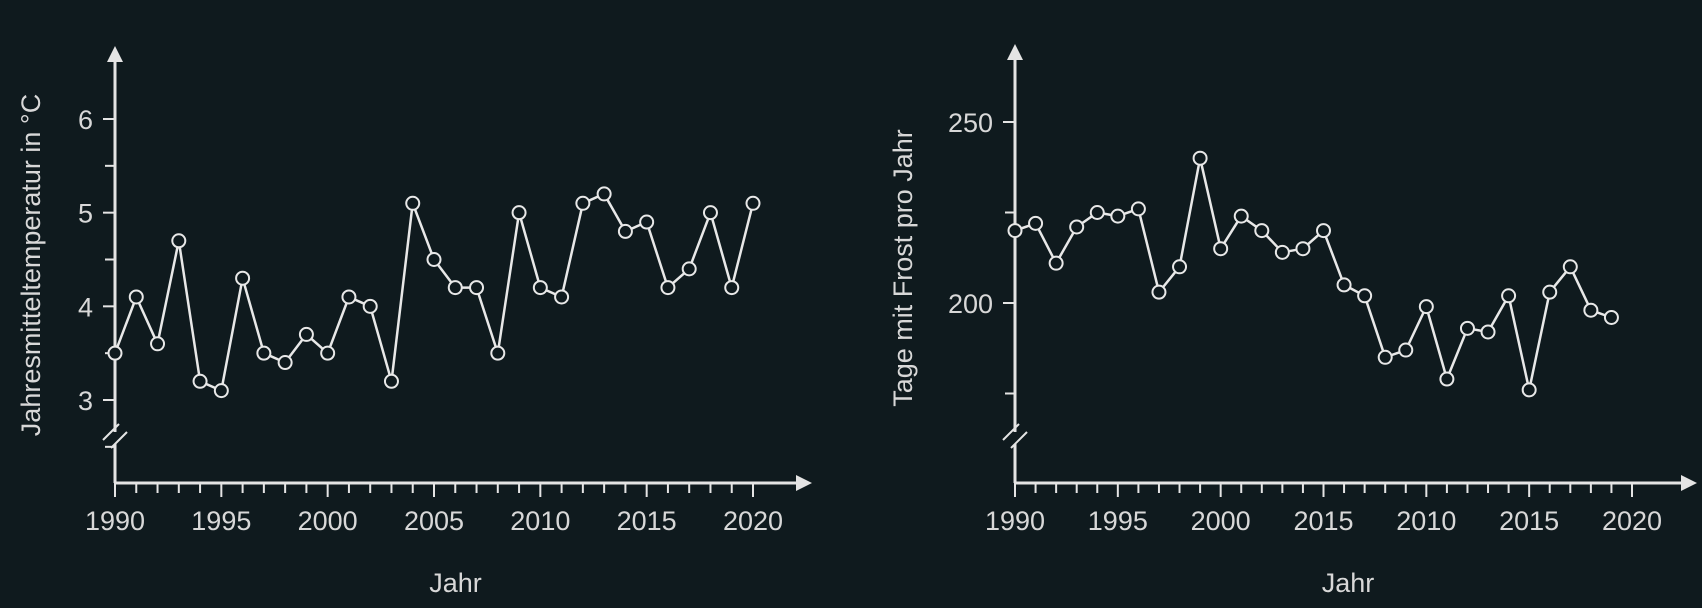 The width and height of the screenshot is (1702, 608). What do you see at coordinates (804, 483) in the screenshot?
I see `chart0-x-axis-arrow` at bounding box center [804, 483].